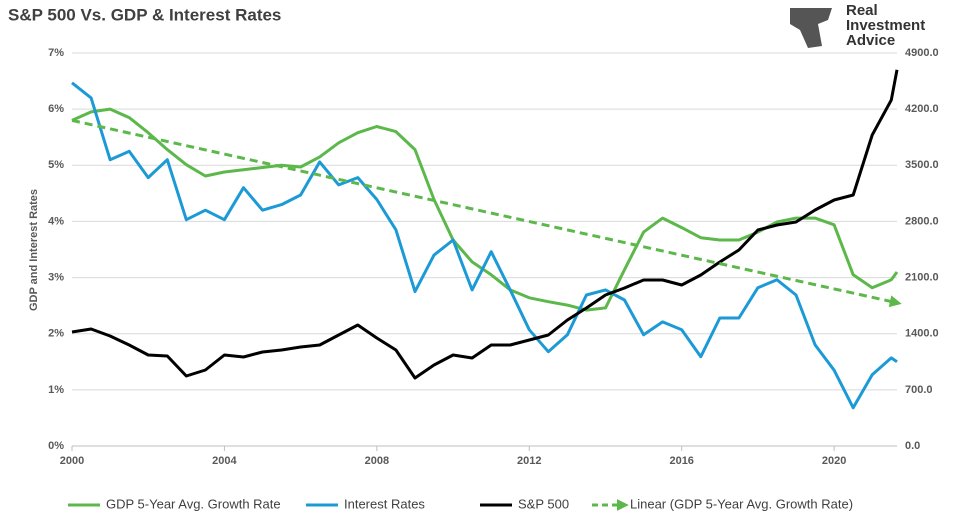  What do you see at coordinates (922, 53) in the screenshot?
I see `y2-tick-label: 4900.0` at bounding box center [922, 53].